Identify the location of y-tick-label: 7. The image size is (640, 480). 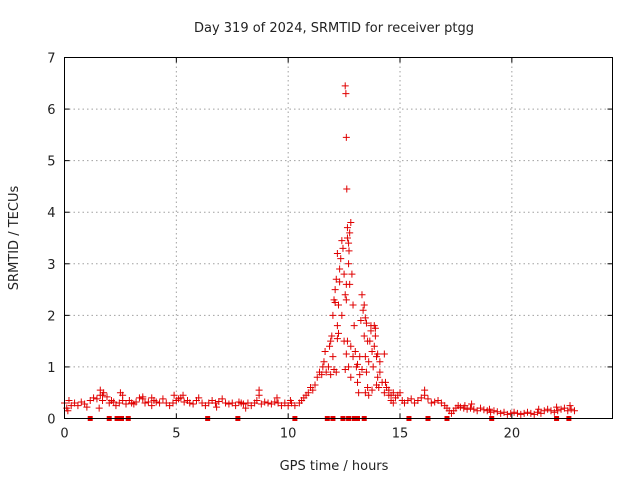
(51, 59).